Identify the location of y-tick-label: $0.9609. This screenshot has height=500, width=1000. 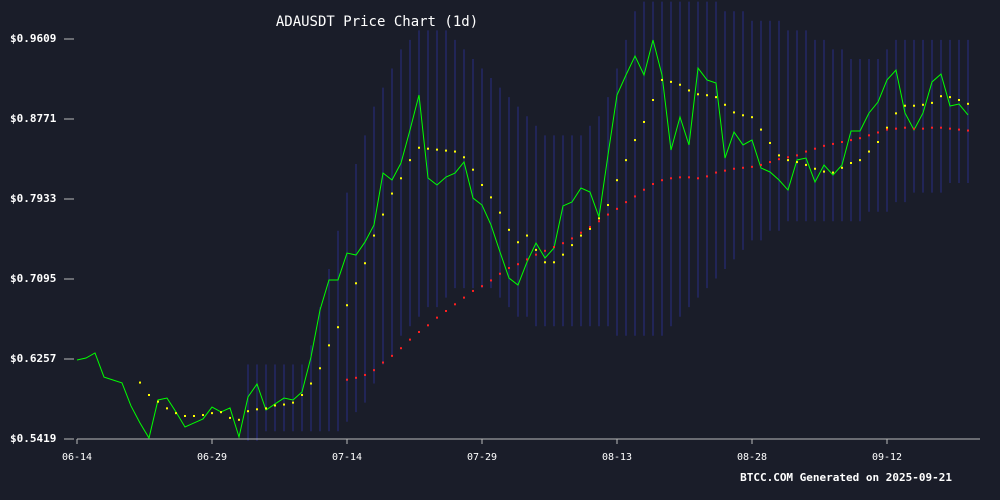
(33, 38).